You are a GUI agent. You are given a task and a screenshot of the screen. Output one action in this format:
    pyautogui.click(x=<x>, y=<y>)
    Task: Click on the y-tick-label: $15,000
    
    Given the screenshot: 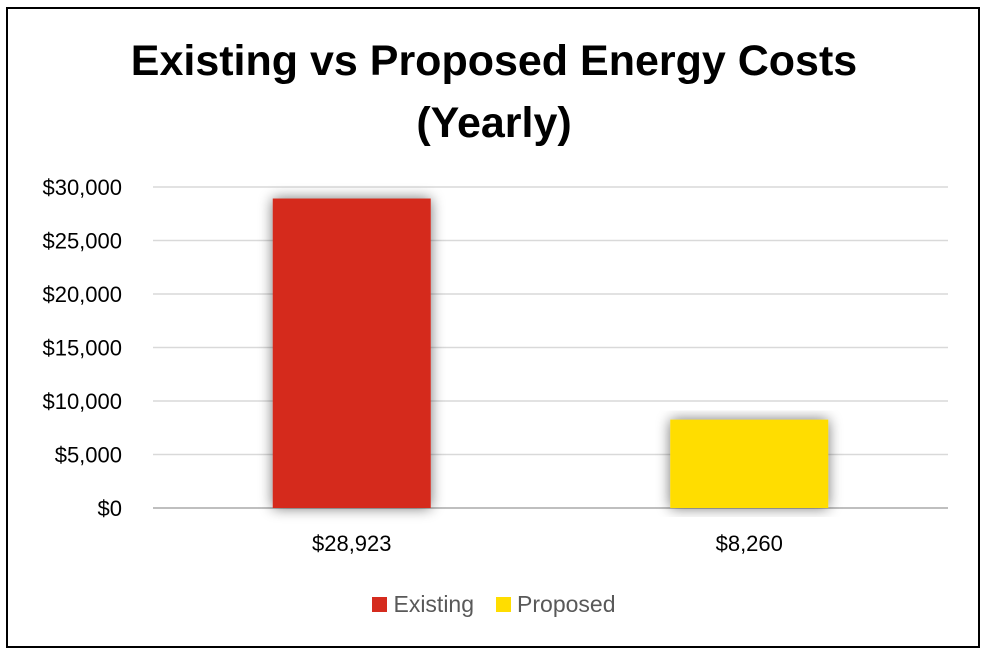 What is the action you would take?
    pyautogui.click(x=82, y=348)
    